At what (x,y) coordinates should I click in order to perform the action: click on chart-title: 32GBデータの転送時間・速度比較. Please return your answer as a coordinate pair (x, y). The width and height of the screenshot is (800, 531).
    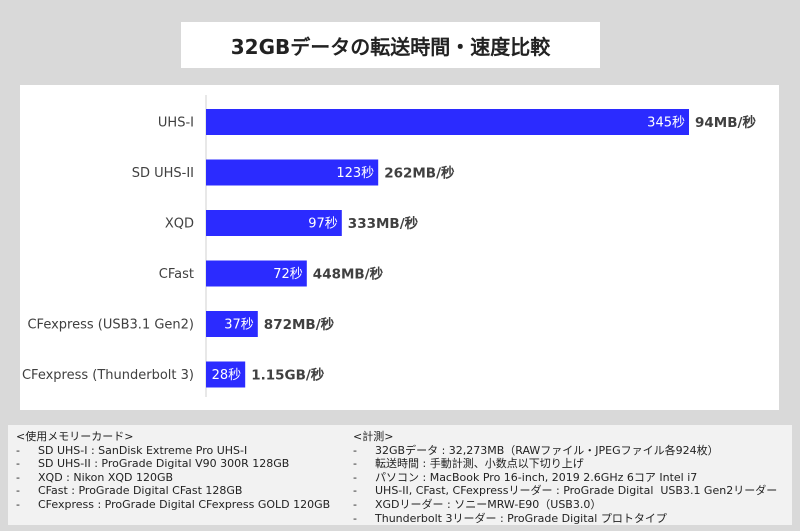
    Looking at the image, I should click on (390, 45).